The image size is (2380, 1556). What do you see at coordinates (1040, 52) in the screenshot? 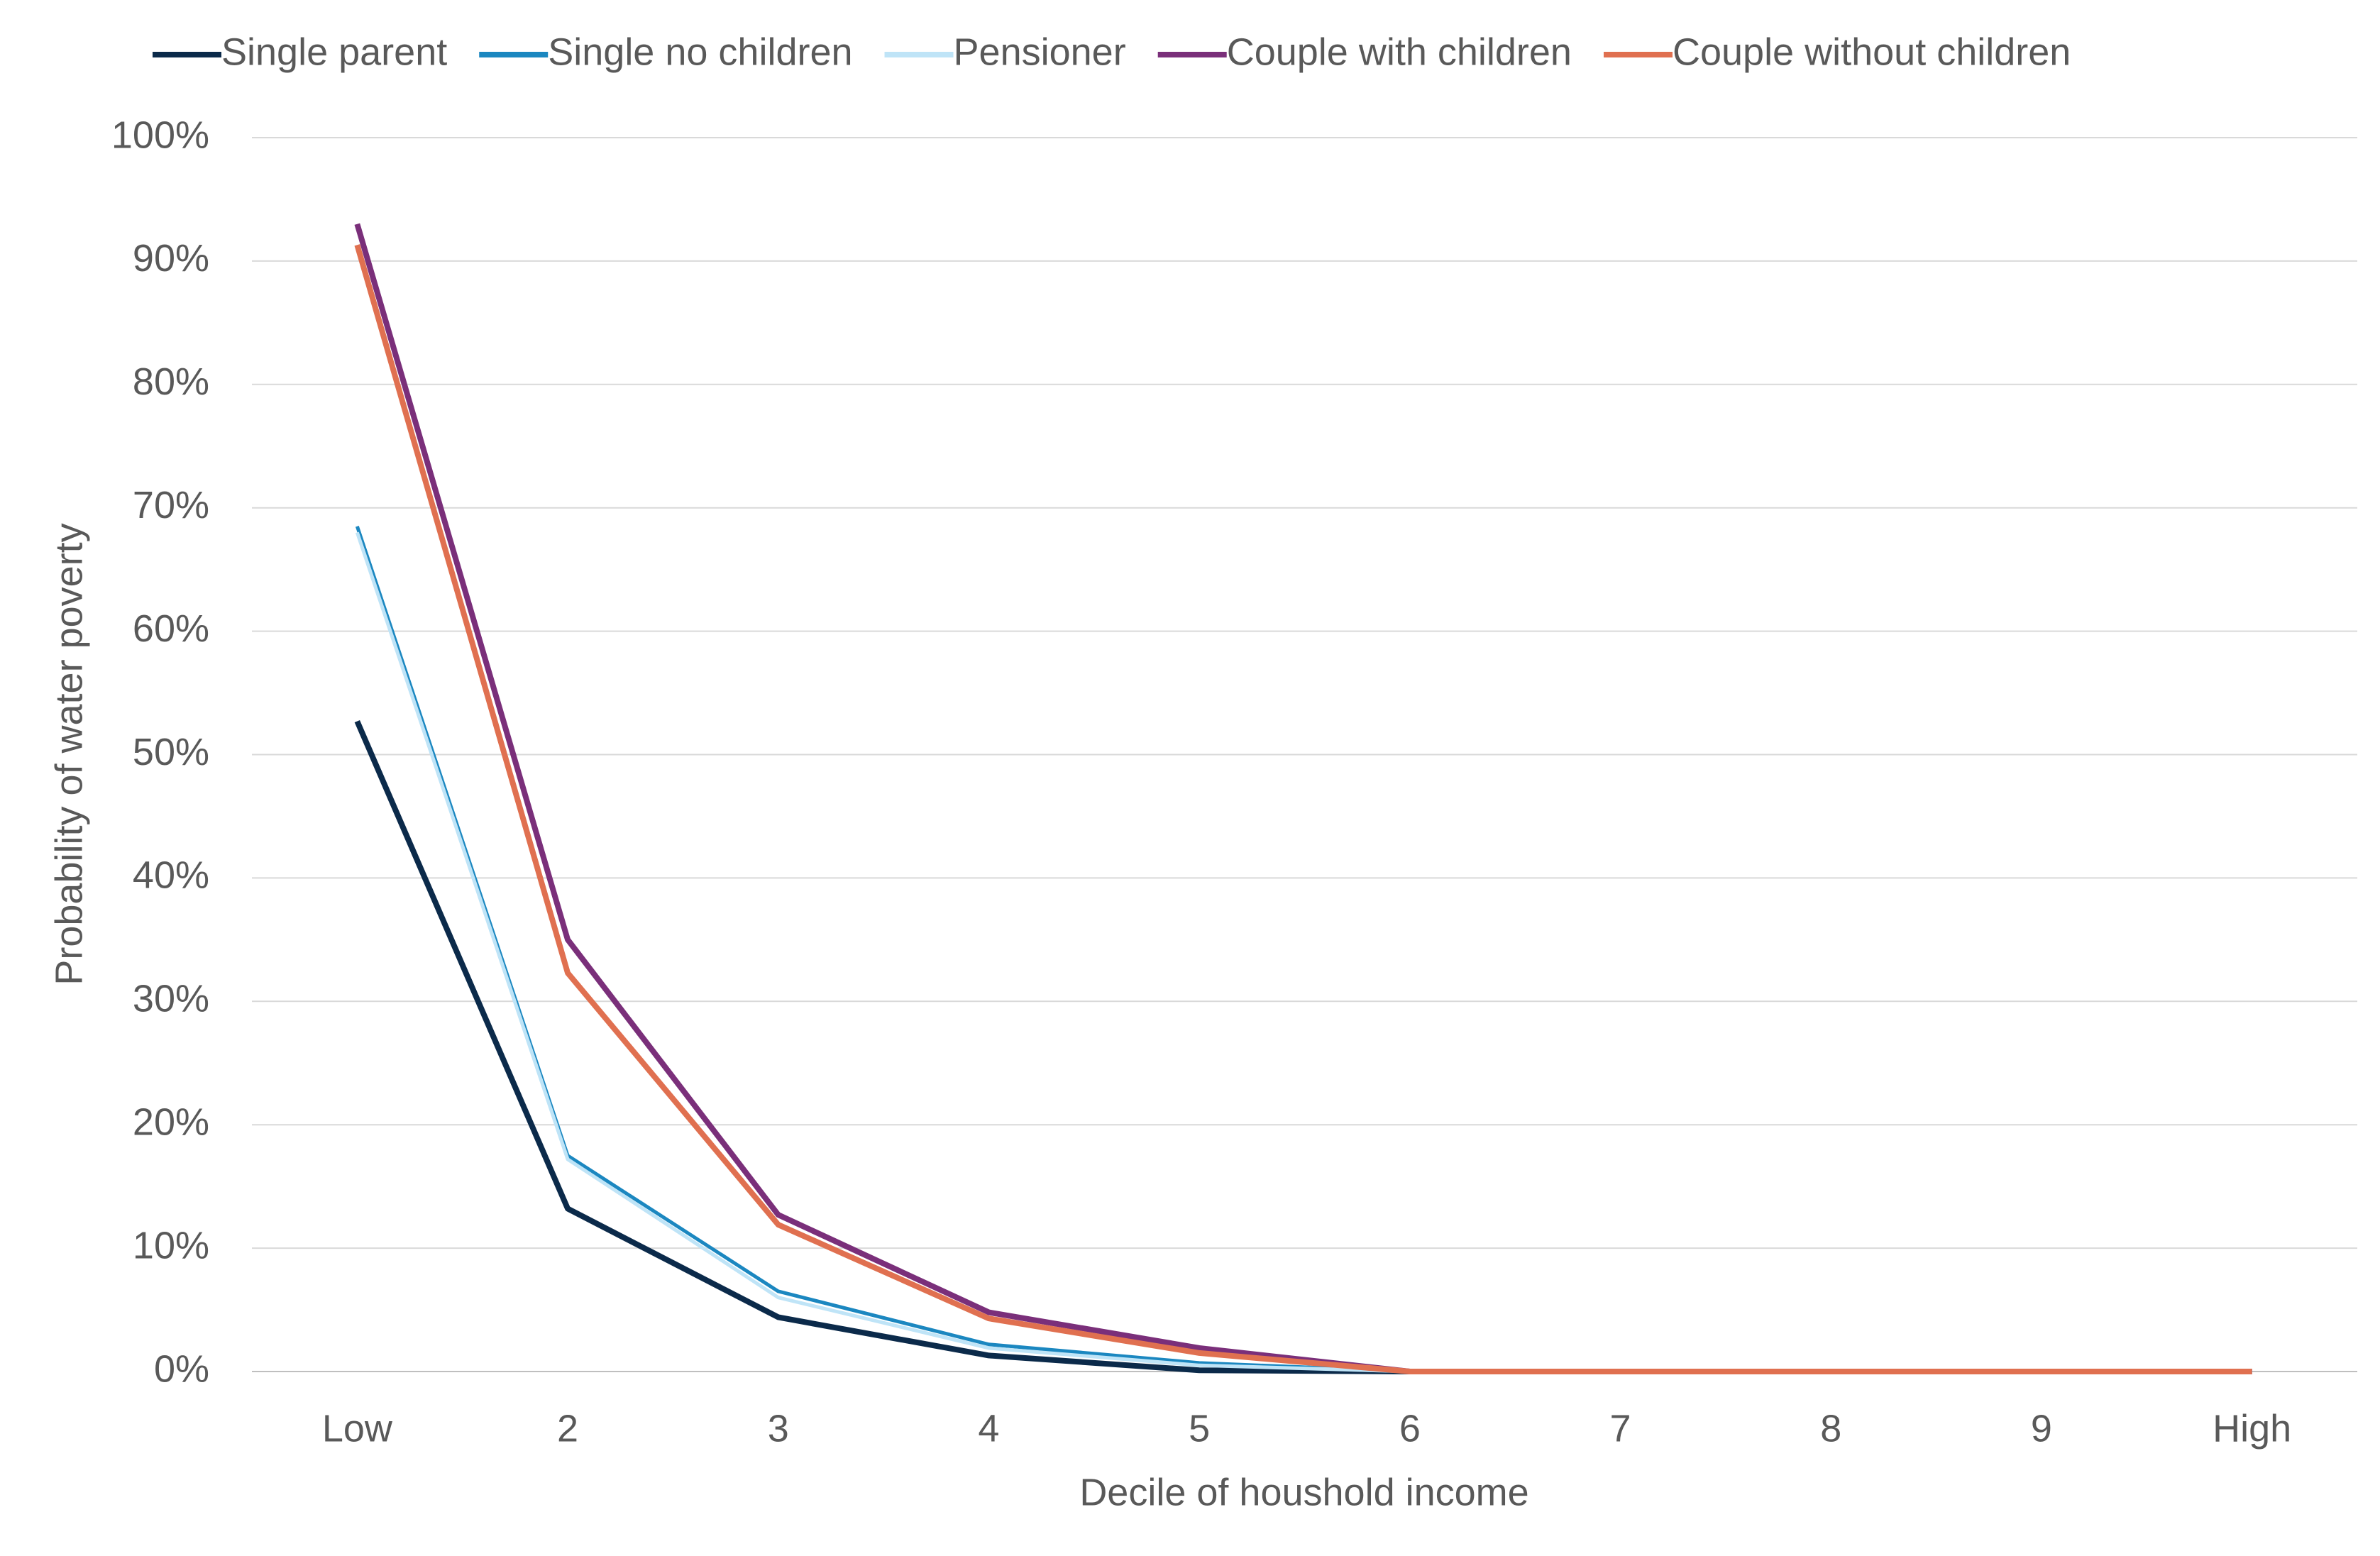
I see `legend-label: Pensioner` at bounding box center [1040, 52].